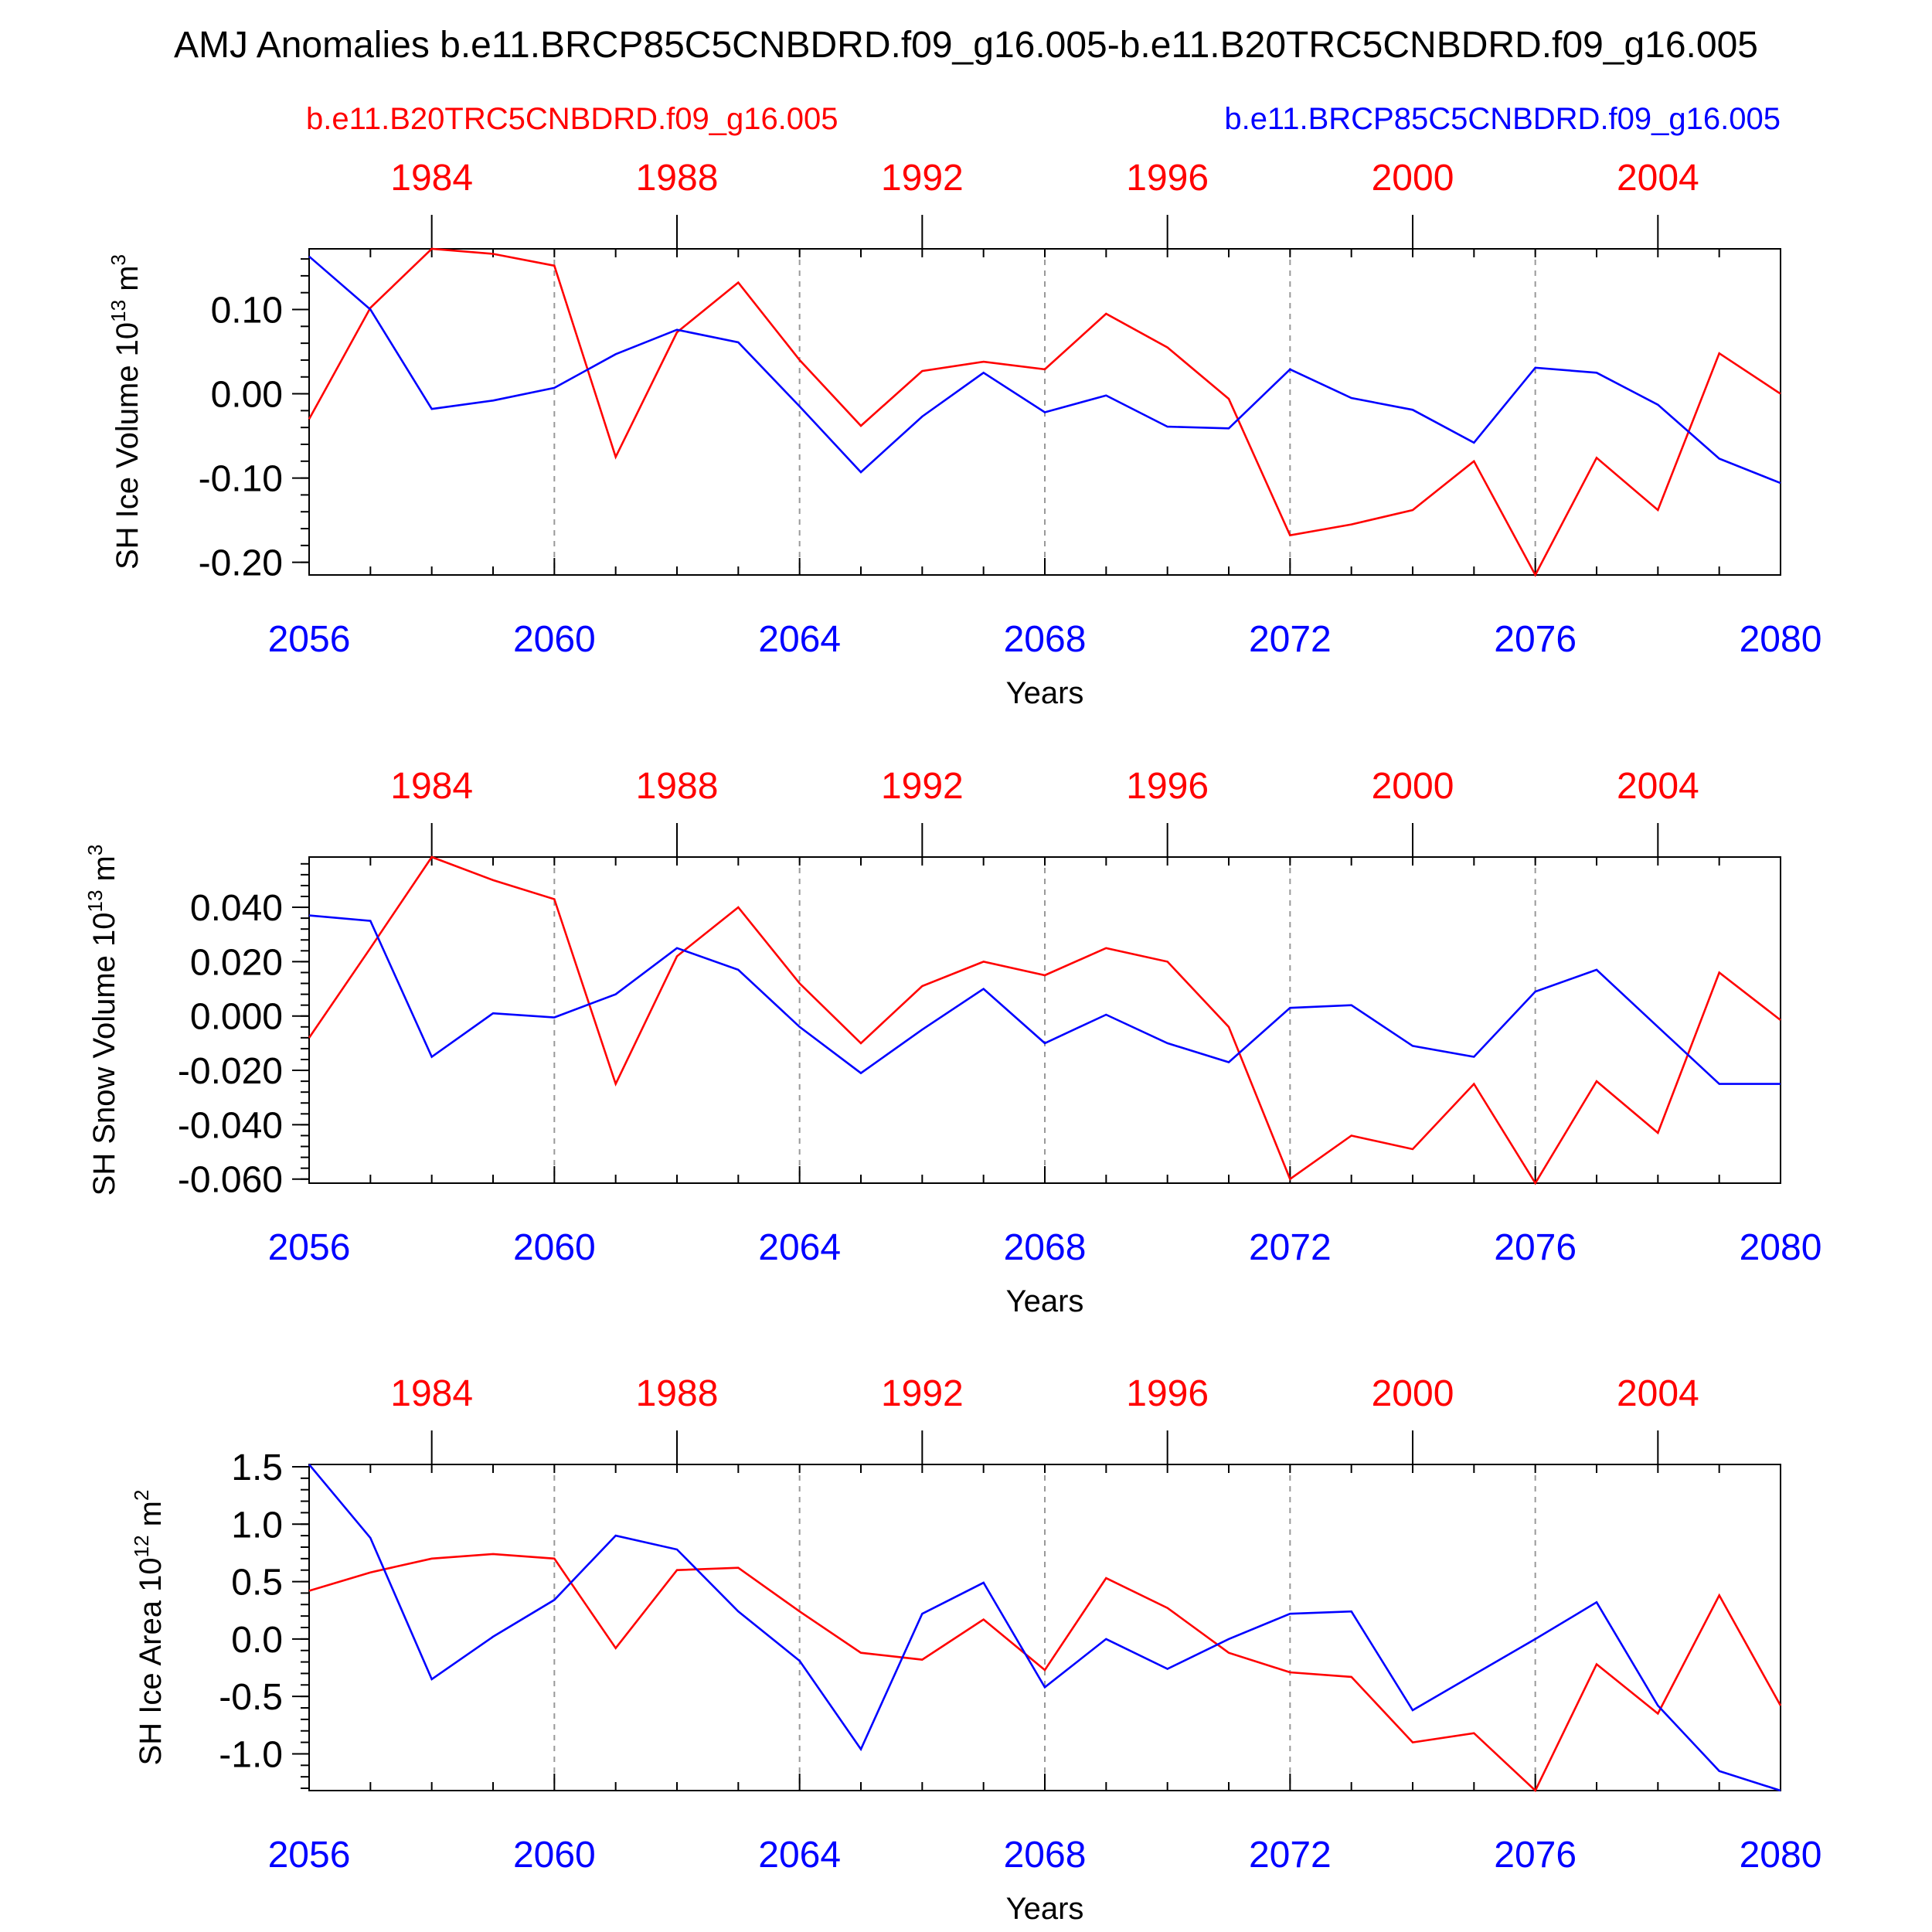 This screenshot has width=1932, height=1932. I want to click on y-tick-label: 0.10, so click(247, 312).